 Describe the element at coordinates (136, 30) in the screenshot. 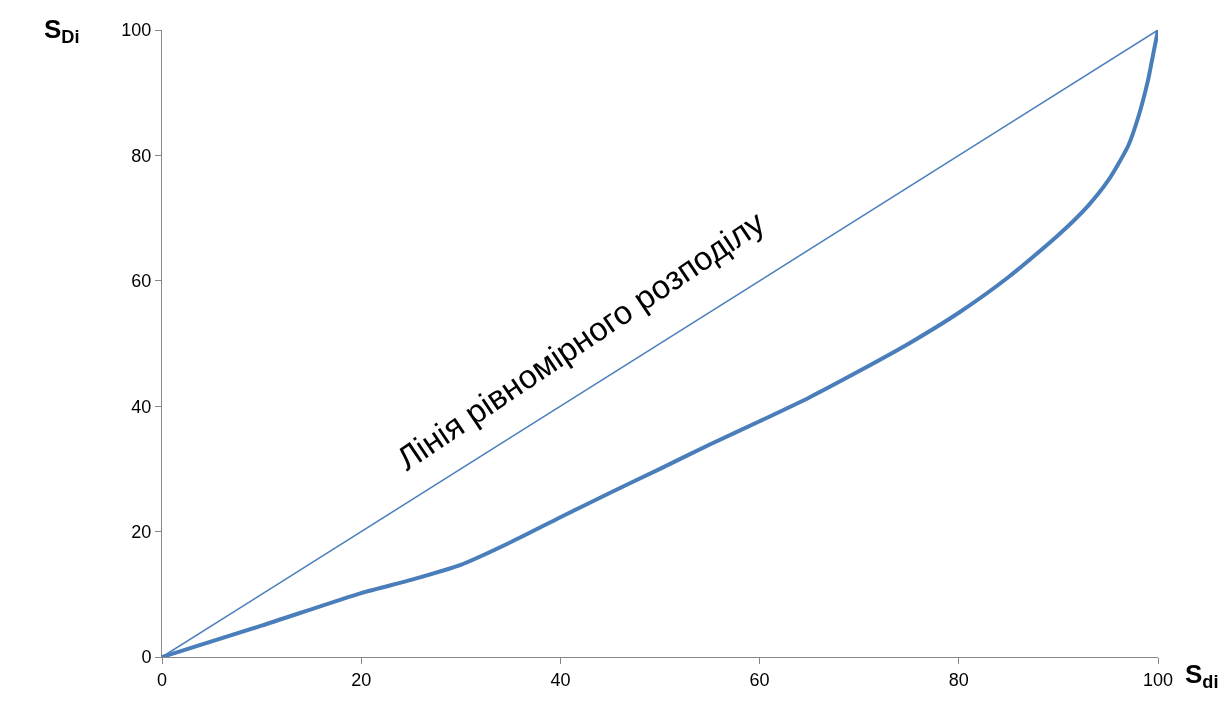

I see `y-tick-label: 100` at that location.